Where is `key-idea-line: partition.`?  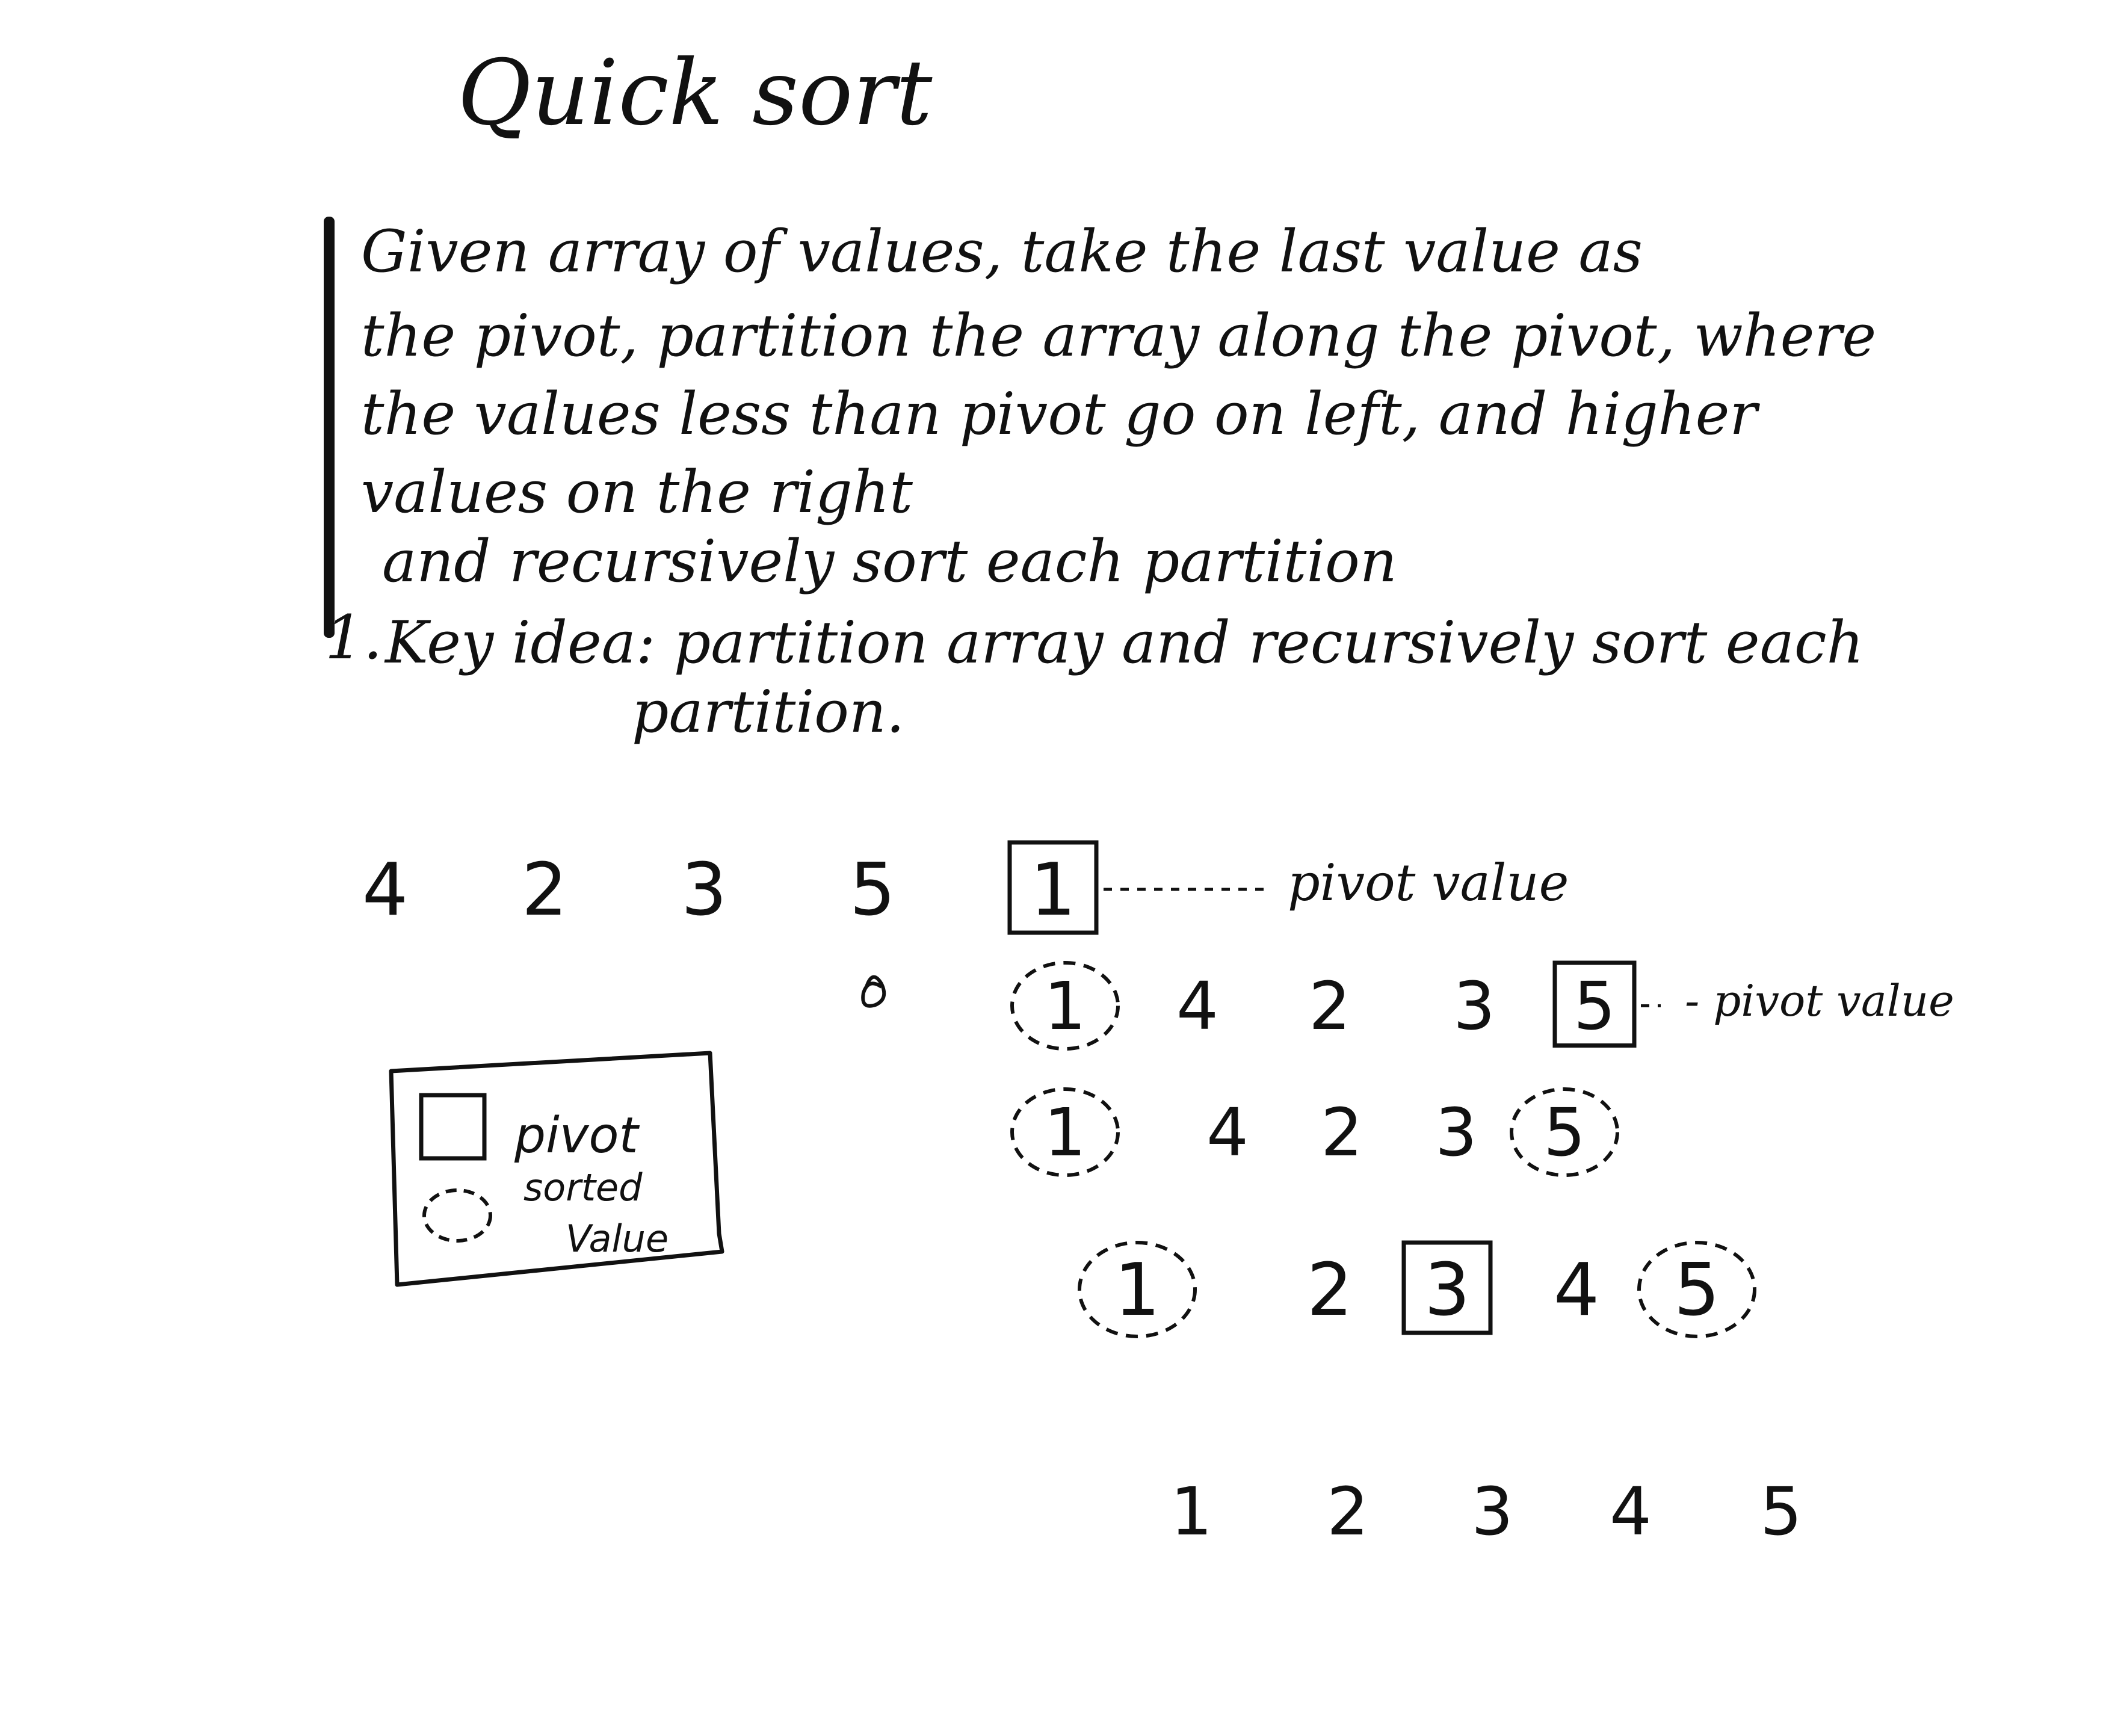
key-idea-line: partition. is located at coordinates (768, 712).